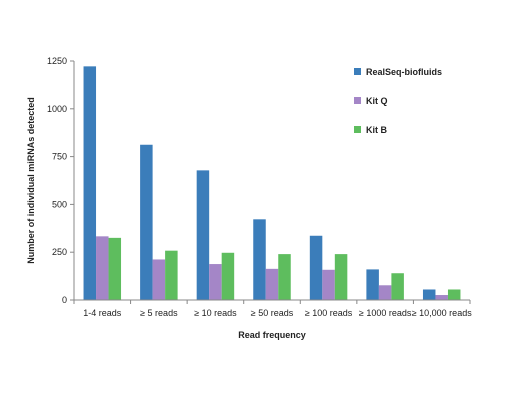  Describe the element at coordinates (102, 313) in the screenshot. I see `x-tick-label: 1-4 reads` at that location.